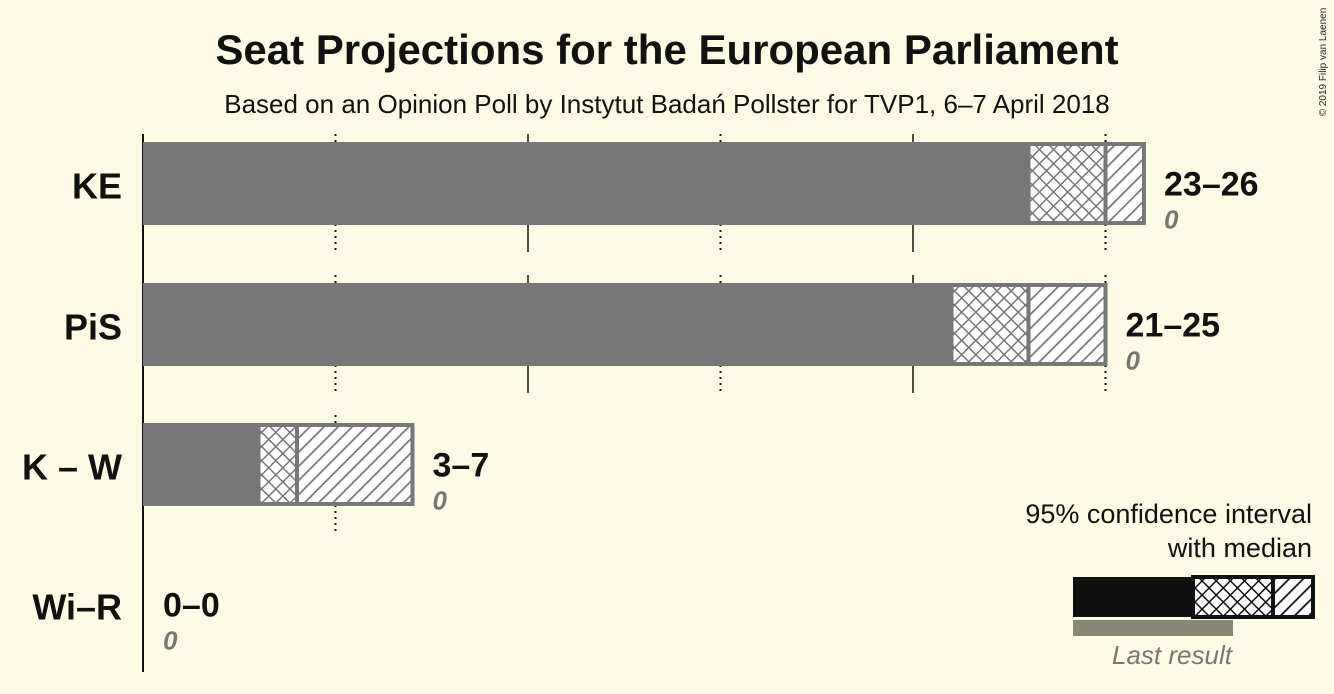 The height and width of the screenshot is (694, 1334). Describe the element at coordinates (191, 606) in the screenshot. I see `range-label: 0–0` at that location.